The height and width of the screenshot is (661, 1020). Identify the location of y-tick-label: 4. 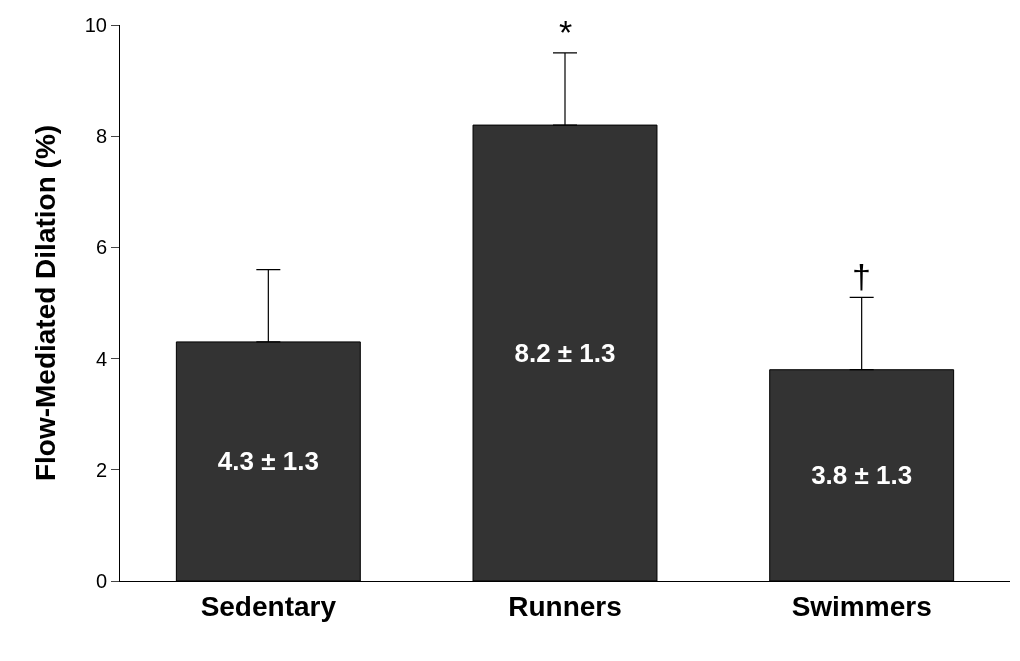
(101, 358).